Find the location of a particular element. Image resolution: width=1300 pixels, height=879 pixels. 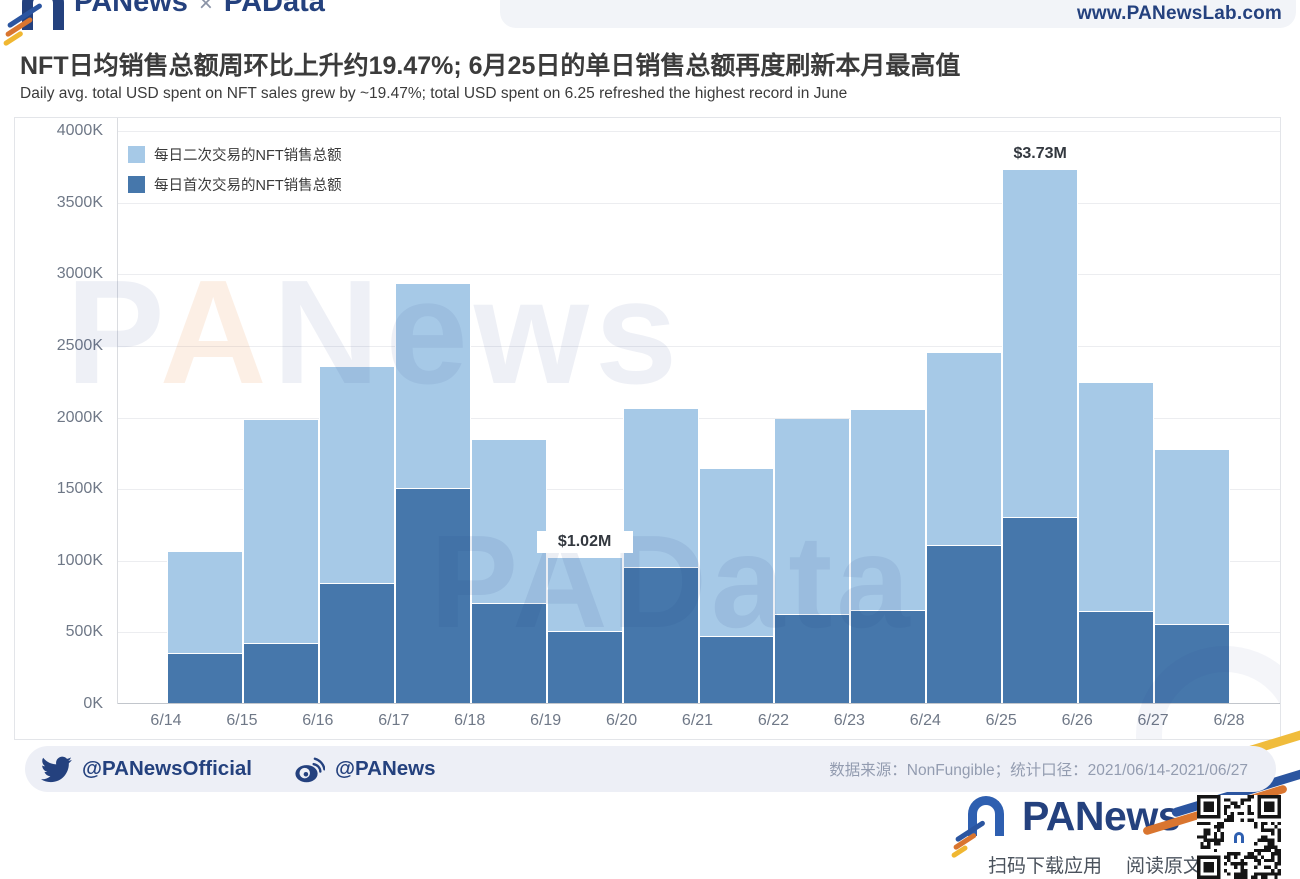

bar-6/26 is located at coordinates (1116, 543).